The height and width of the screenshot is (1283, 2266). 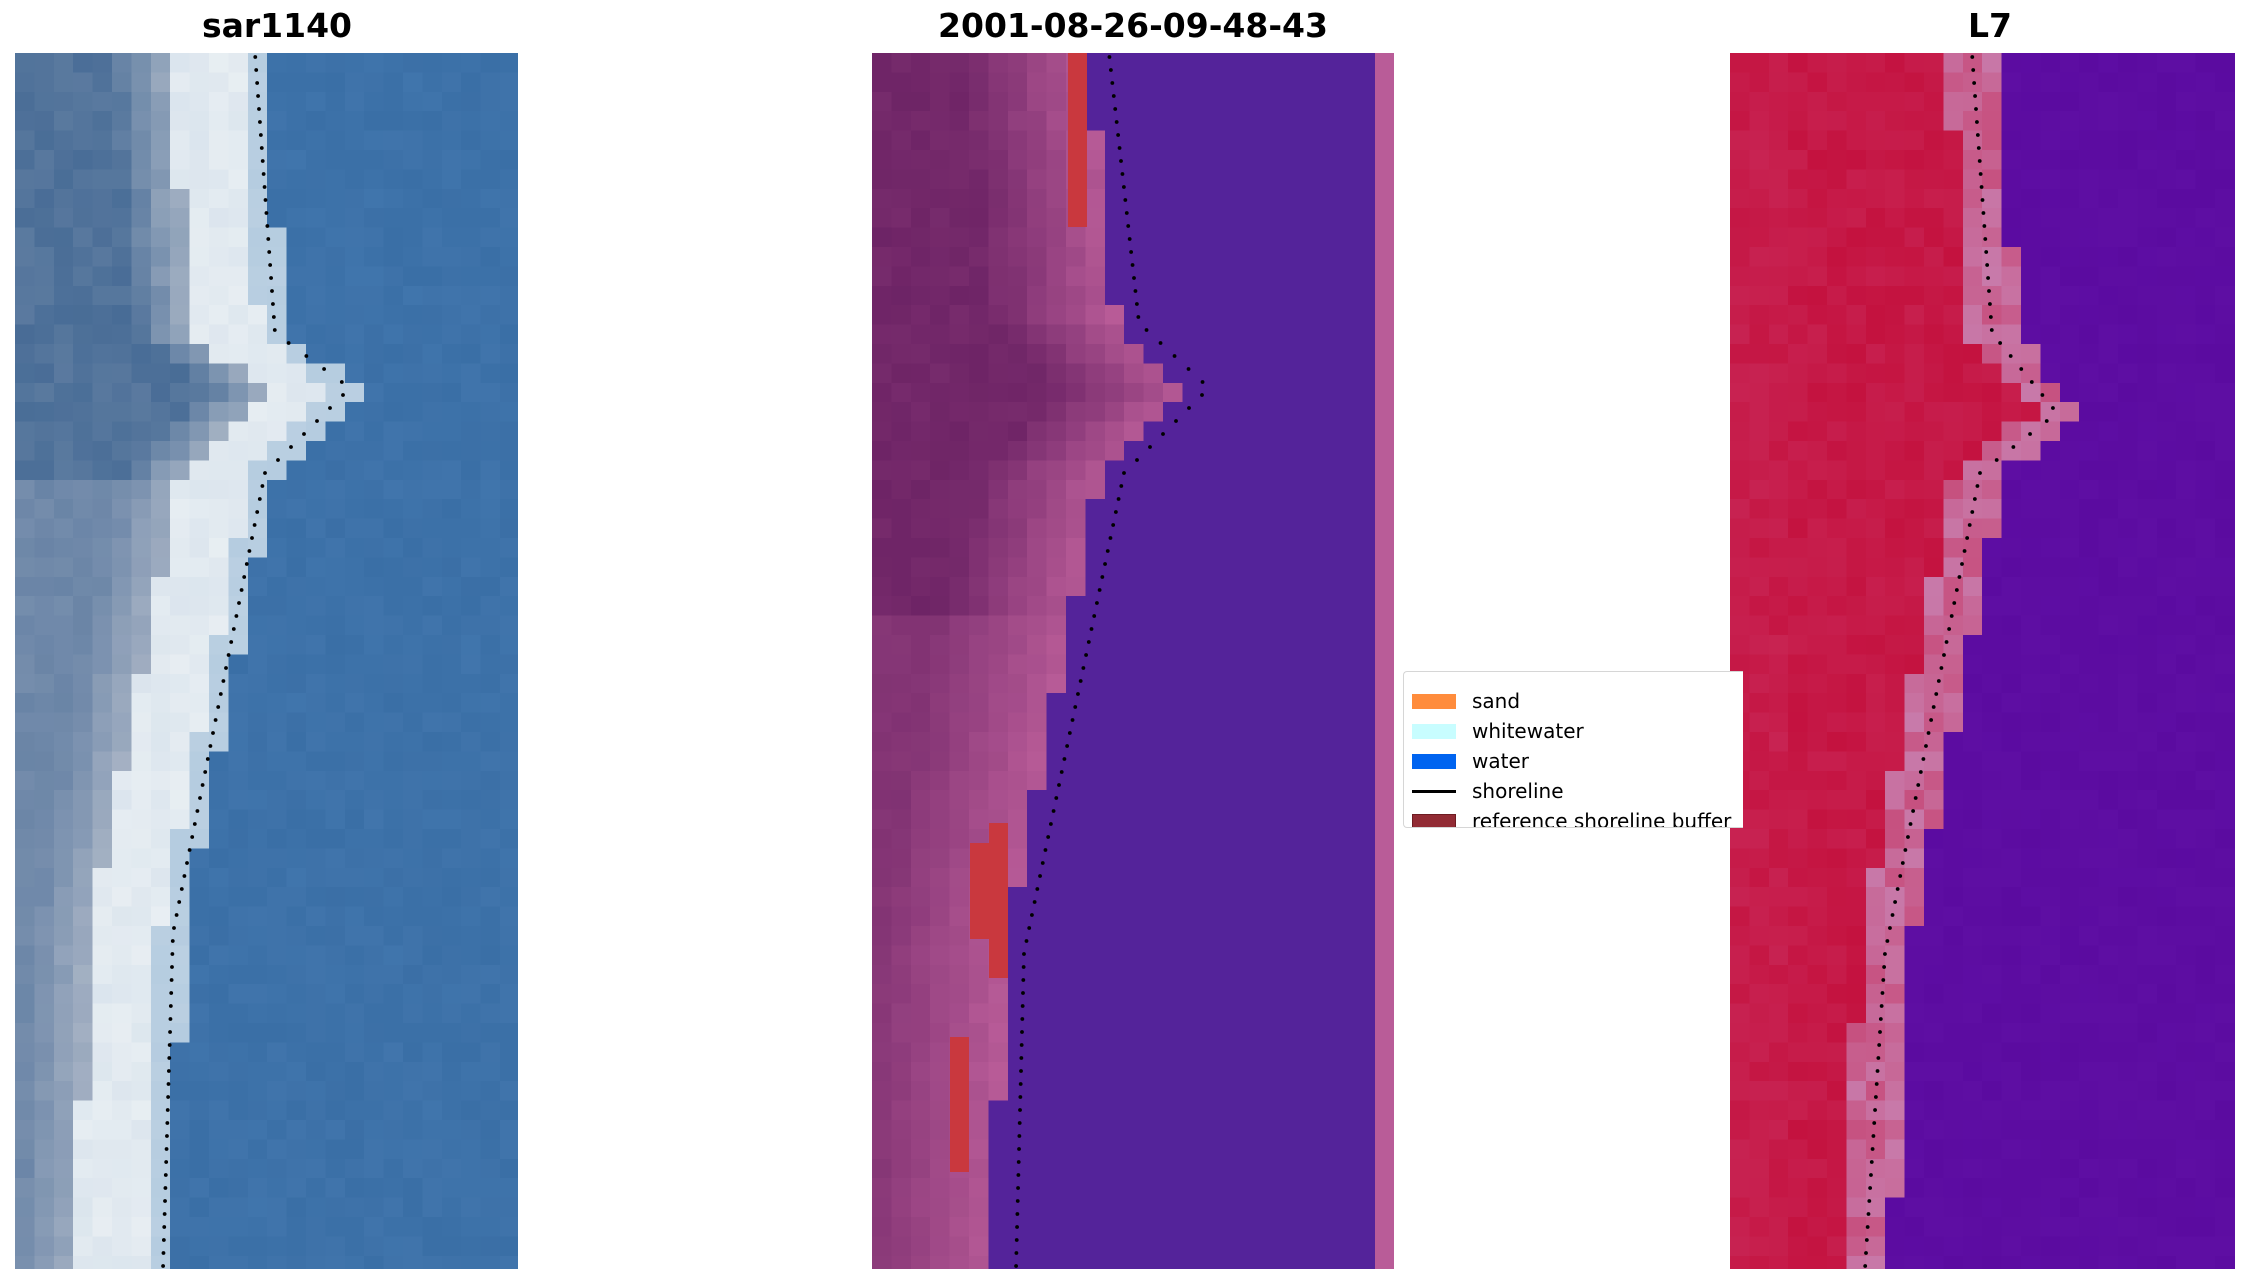 I want to click on legend-whitewater-label: whitewater, so click(x=1528, y=731).